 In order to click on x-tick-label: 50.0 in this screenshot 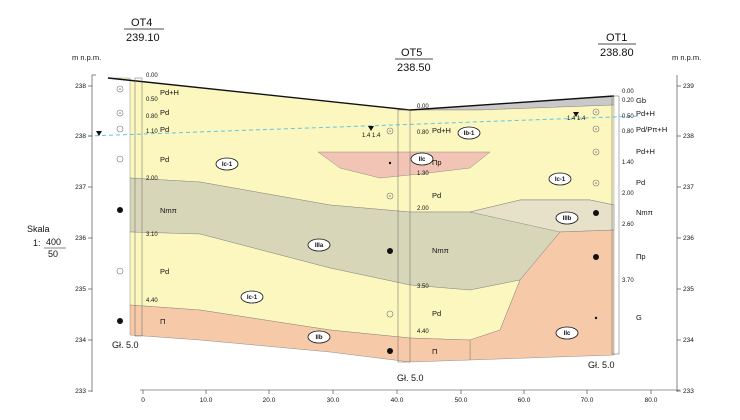, I will do `click(461, 400)`.